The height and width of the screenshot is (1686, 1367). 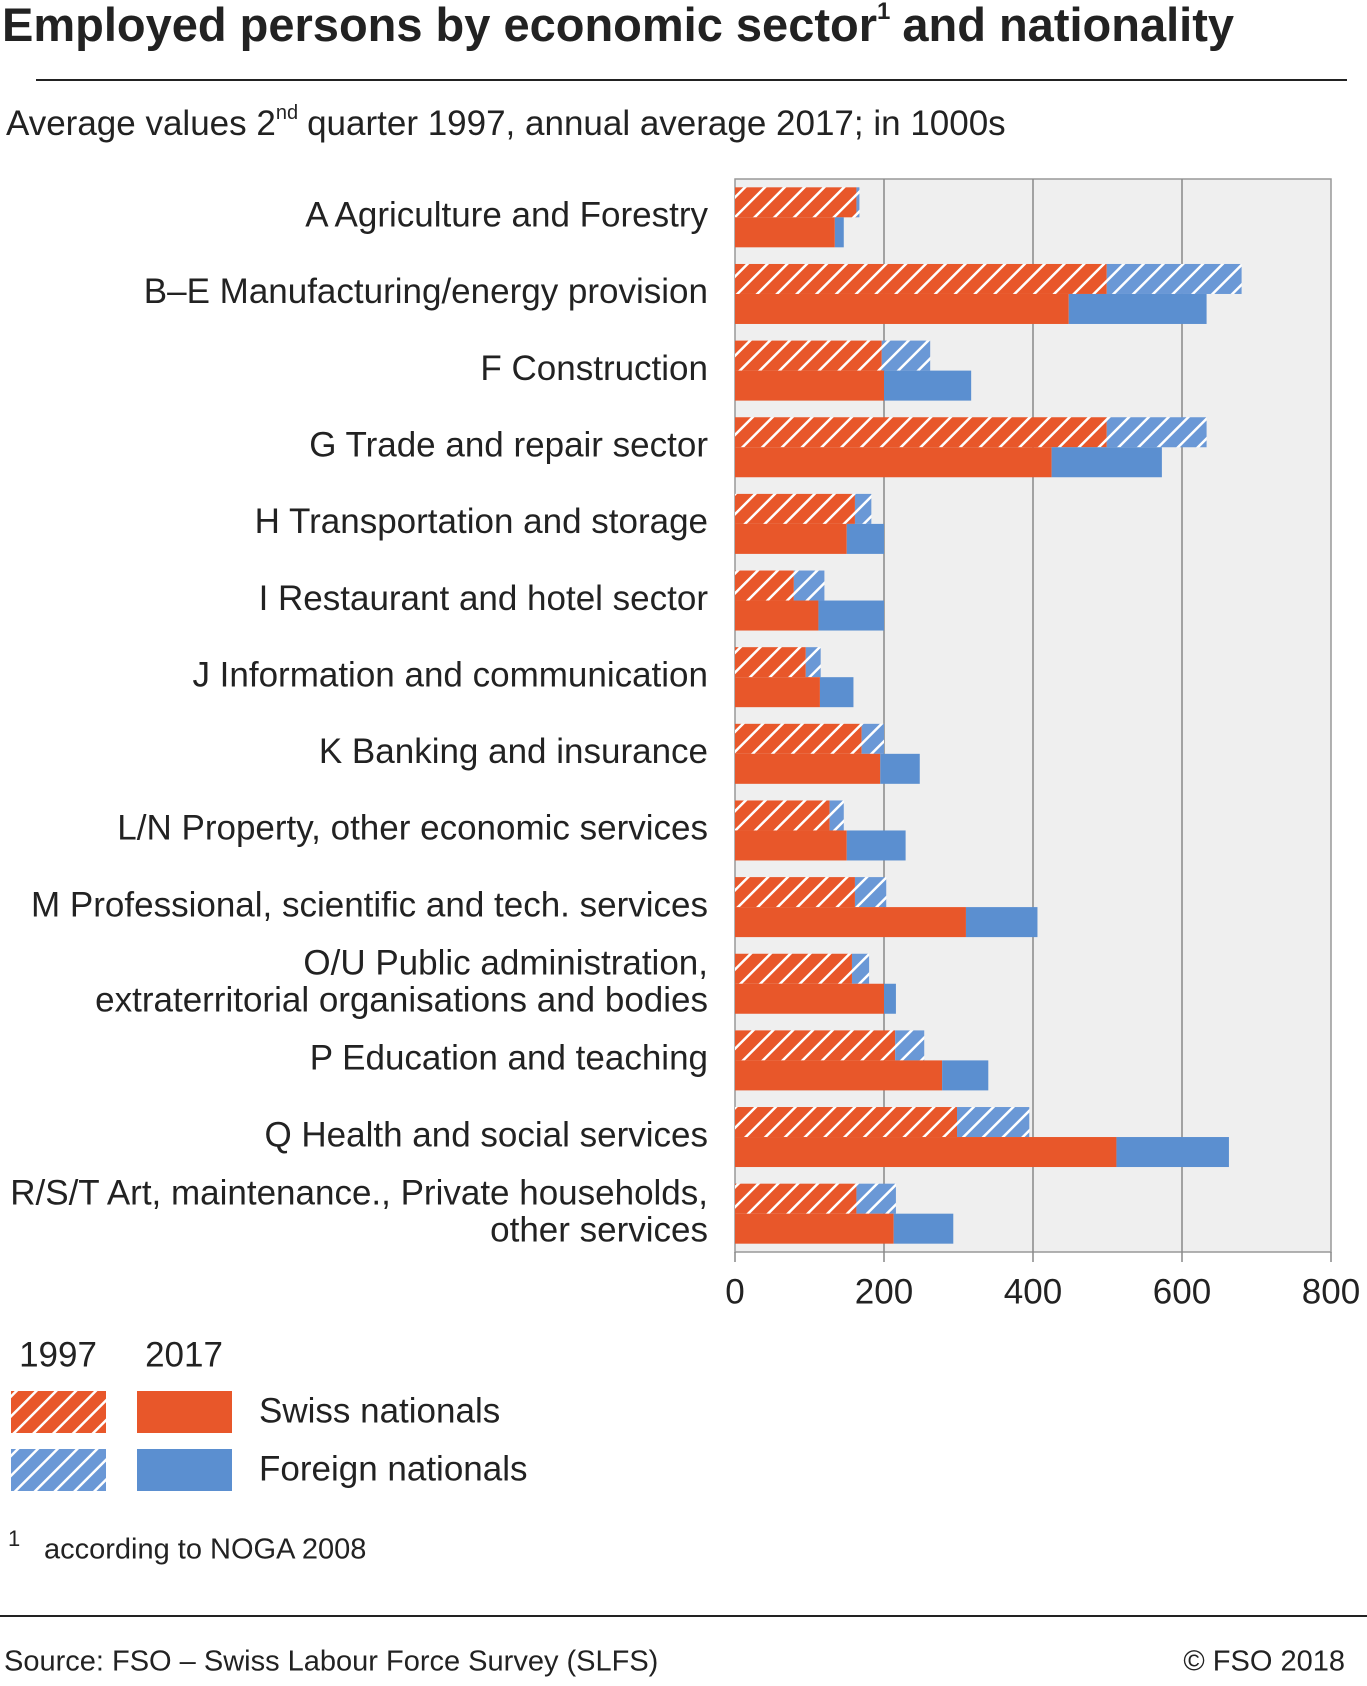 I want to click on legend-year: 2017, so click(x=184, y=1354).